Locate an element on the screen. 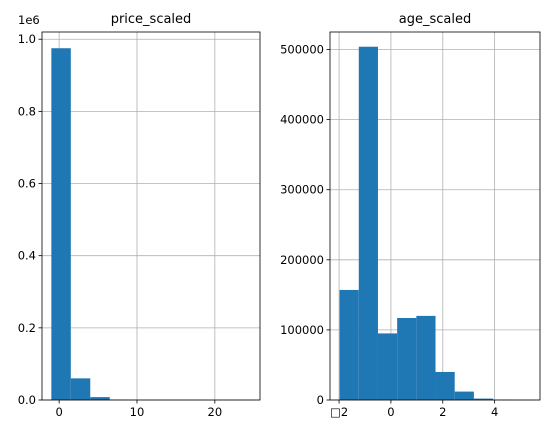 The image size is (549, 434). y-tick-label: 0.0 is located at coordinates (27, 400).